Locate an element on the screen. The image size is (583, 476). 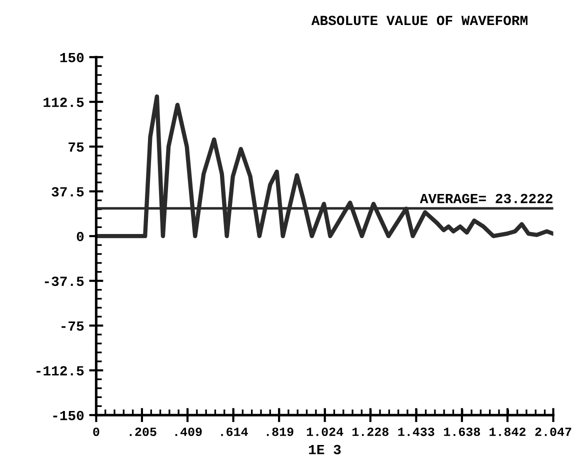
y-tick-label: 75 is located at coordinates (76, 147).